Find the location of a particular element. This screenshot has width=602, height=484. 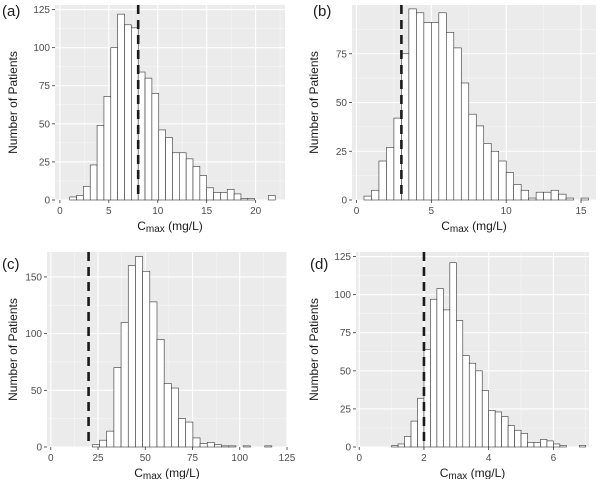

y-tick-label: 25 is located at coordinates (346, 409).